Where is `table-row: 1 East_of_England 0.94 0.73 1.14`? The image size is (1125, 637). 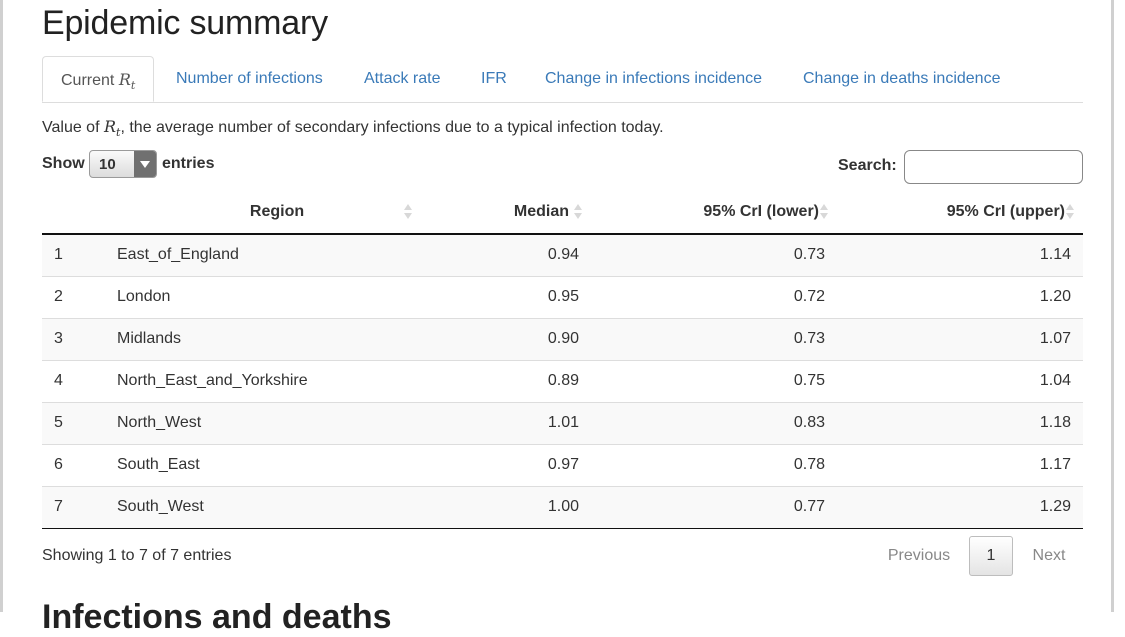 table-row: 1 East_of_England 0.94 0.73 1.14 is located at coordinates (562, 254).